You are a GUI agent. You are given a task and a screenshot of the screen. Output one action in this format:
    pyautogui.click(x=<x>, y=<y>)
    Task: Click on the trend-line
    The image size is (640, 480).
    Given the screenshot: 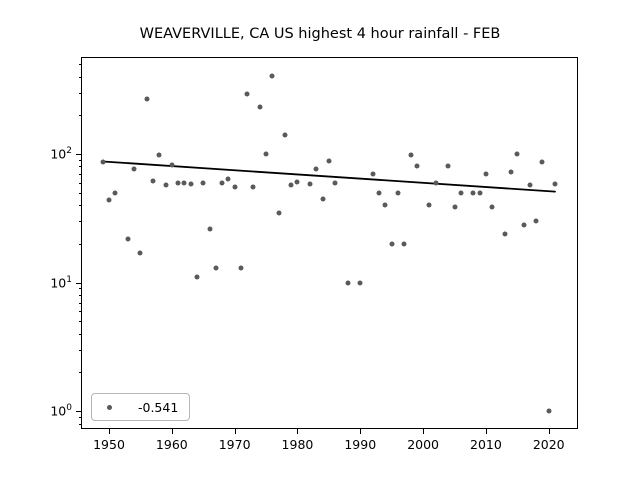 What is the action you would take?
    pyautogui.click(x=328, y=176)
    